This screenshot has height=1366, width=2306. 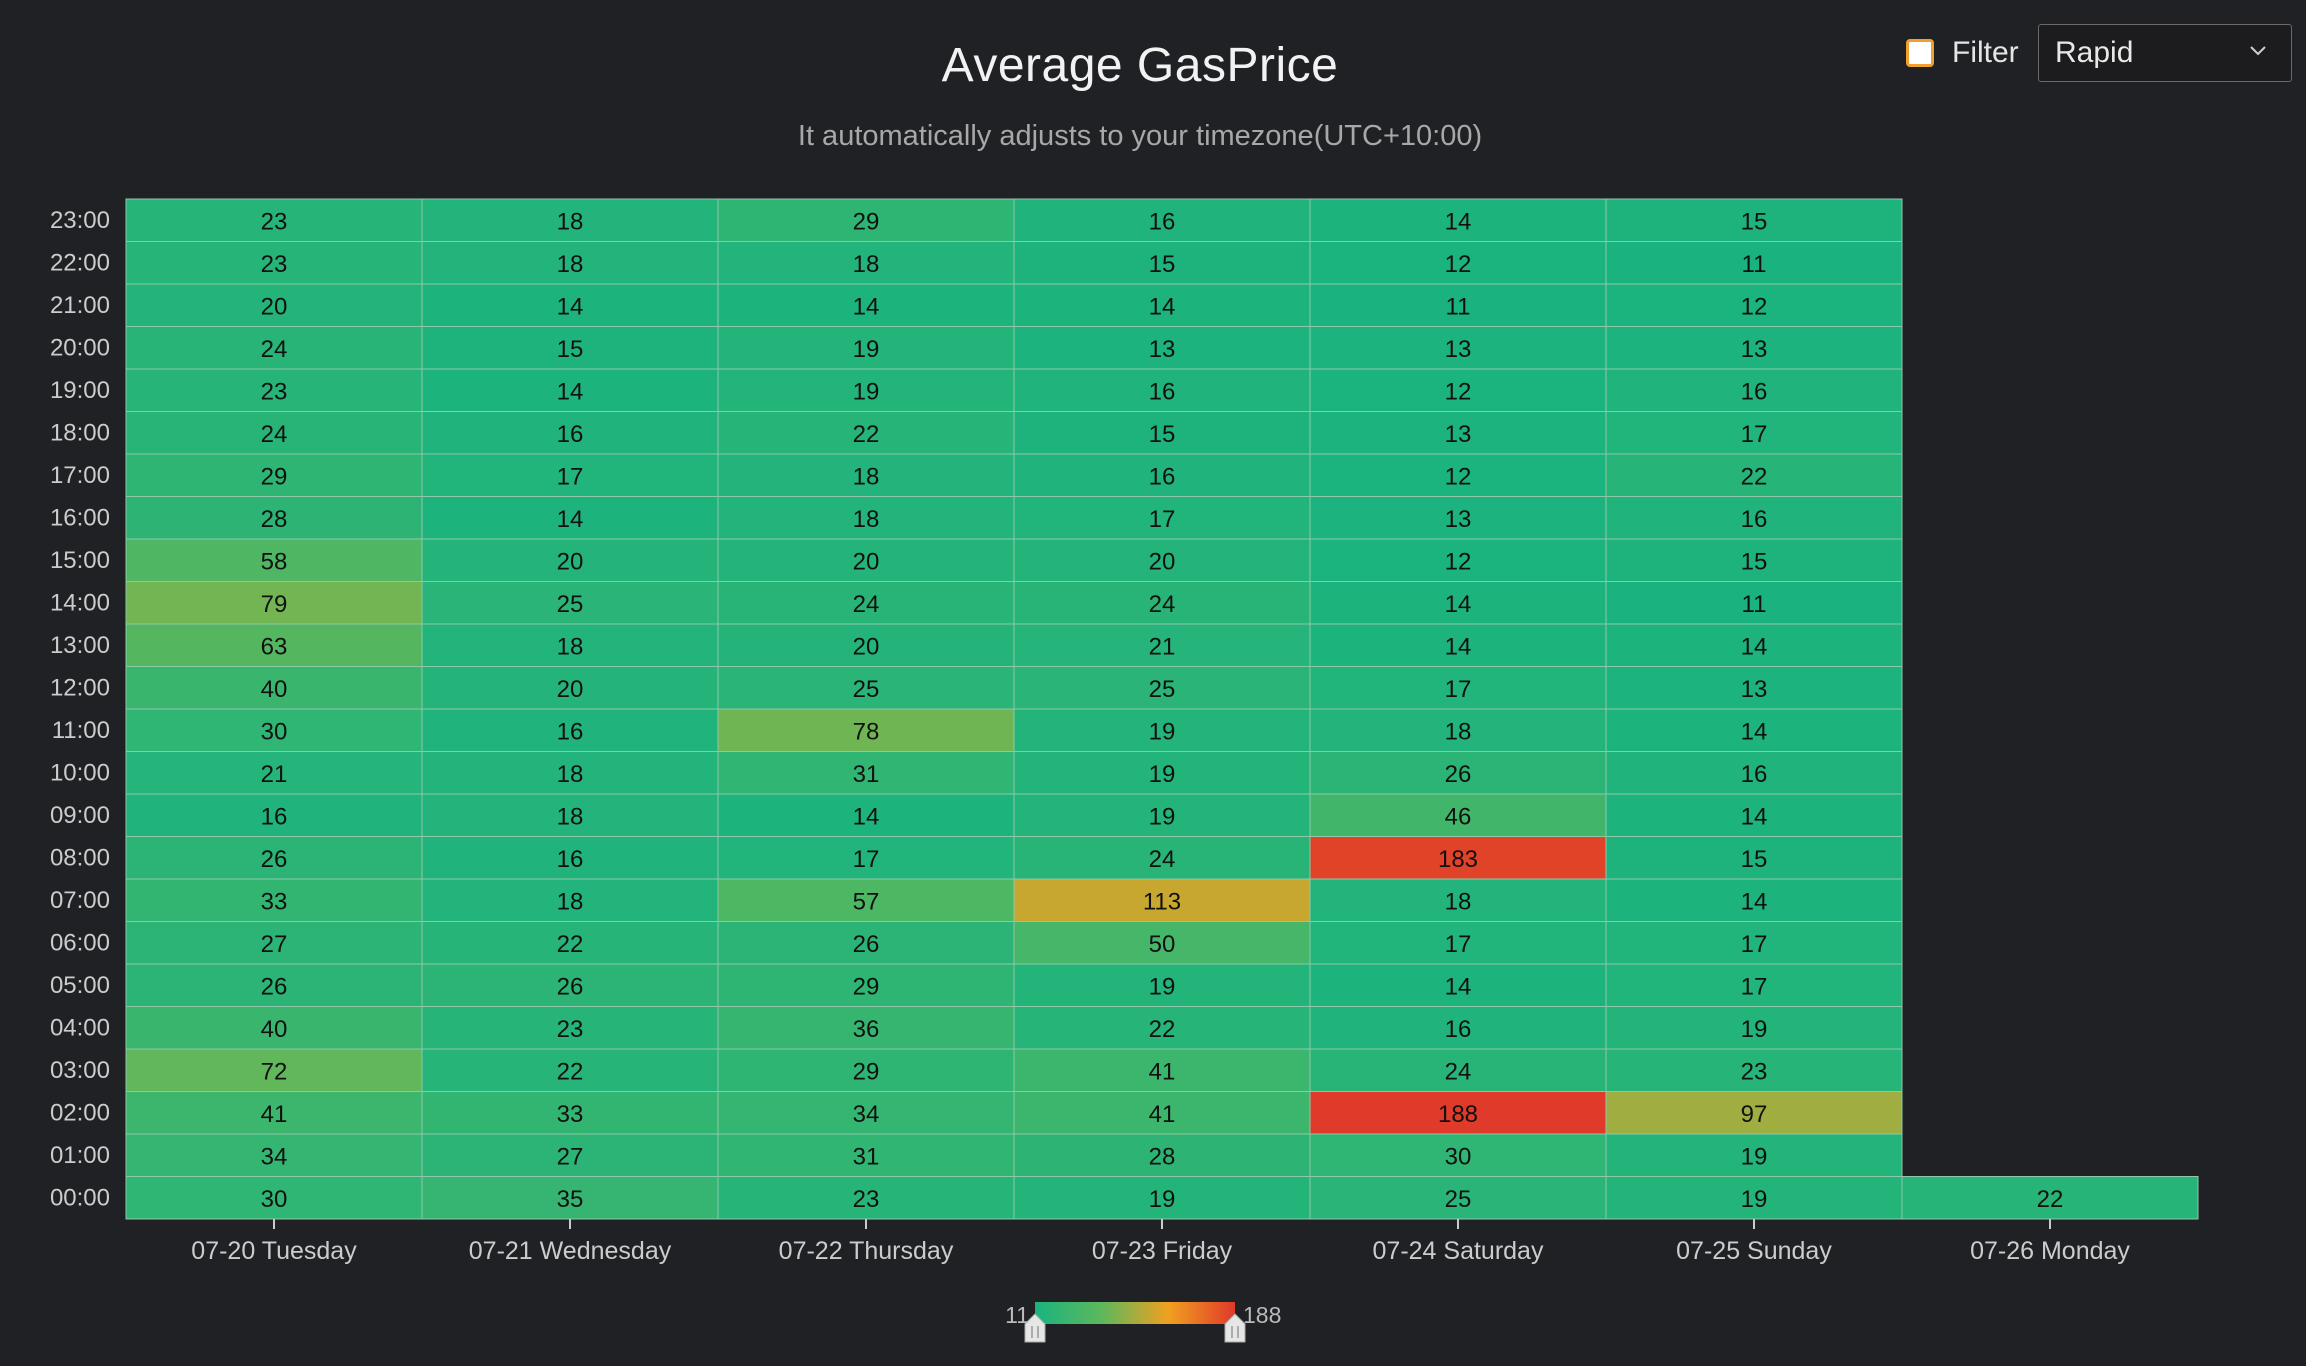 What do you see at coordinates (1262, 1315) in the screenshot?
I see `visual-map-max-label: 188` at bounding box center [1262, 1315].